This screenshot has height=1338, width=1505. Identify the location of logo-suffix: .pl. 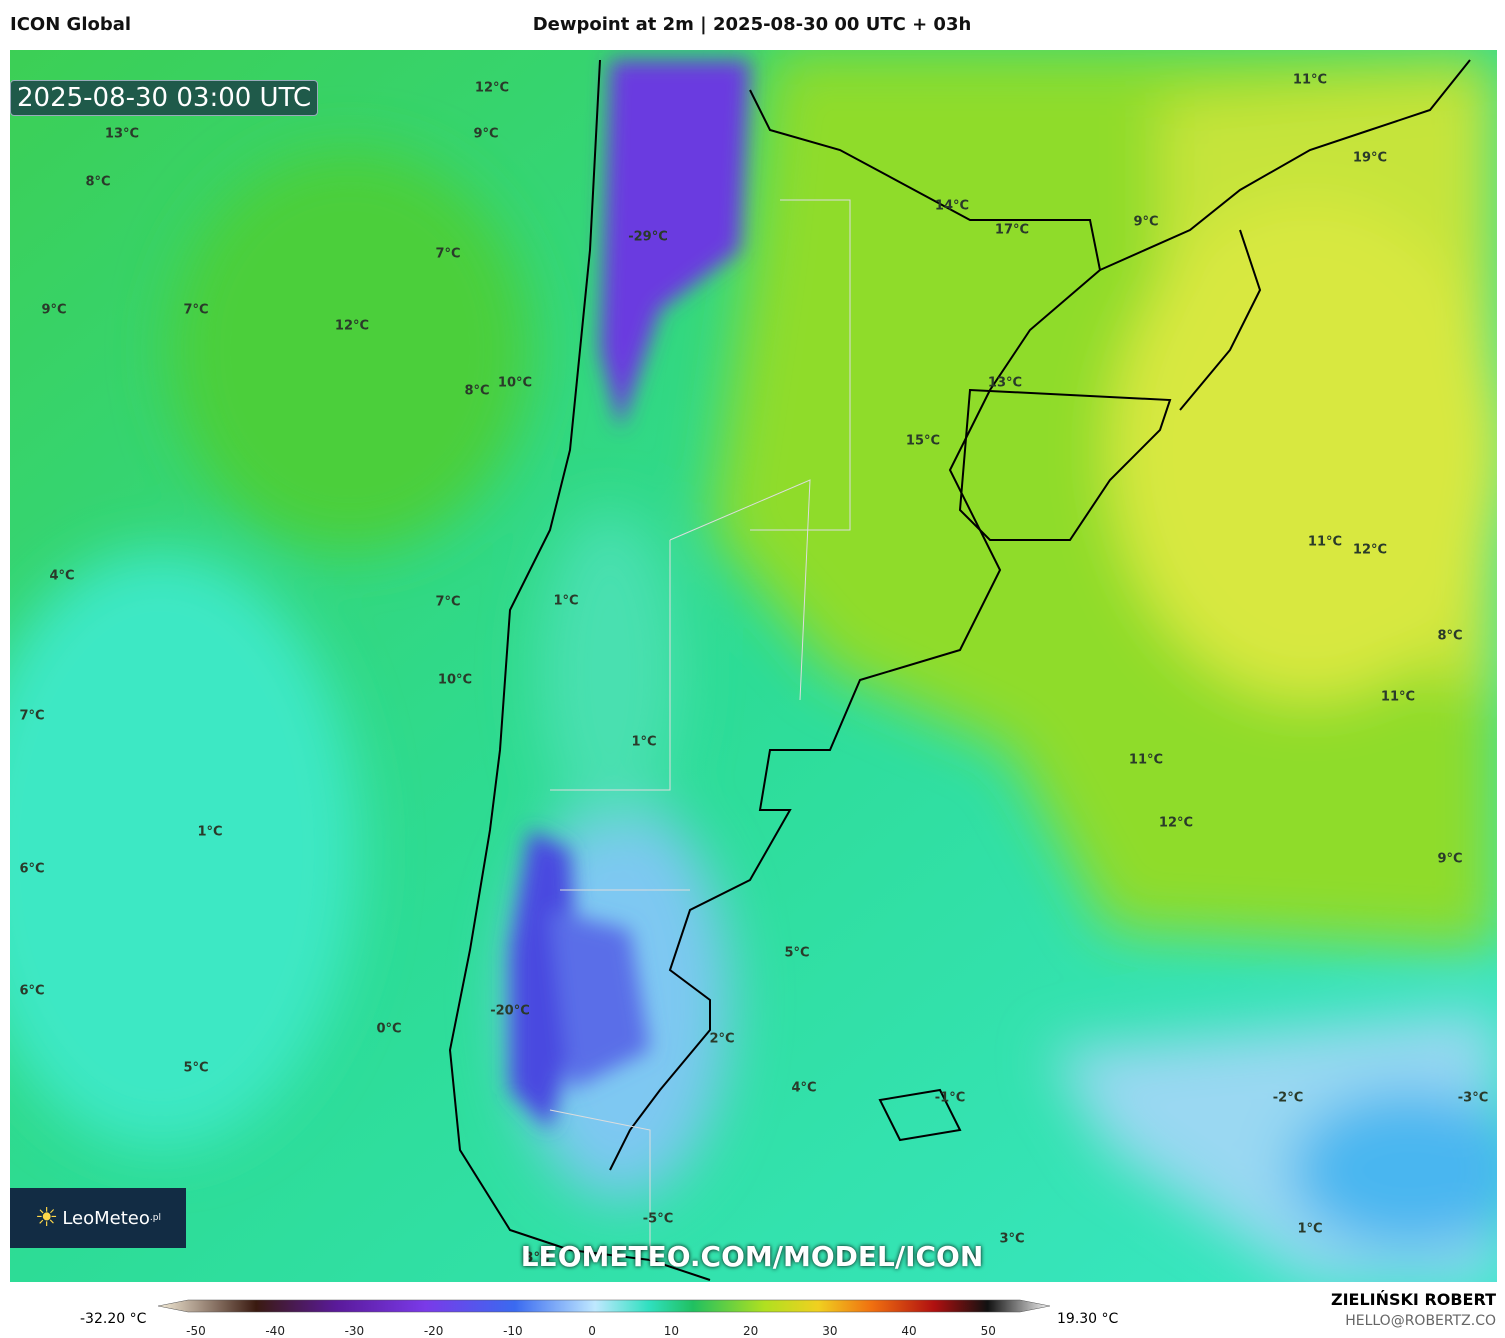
(155, 1218).